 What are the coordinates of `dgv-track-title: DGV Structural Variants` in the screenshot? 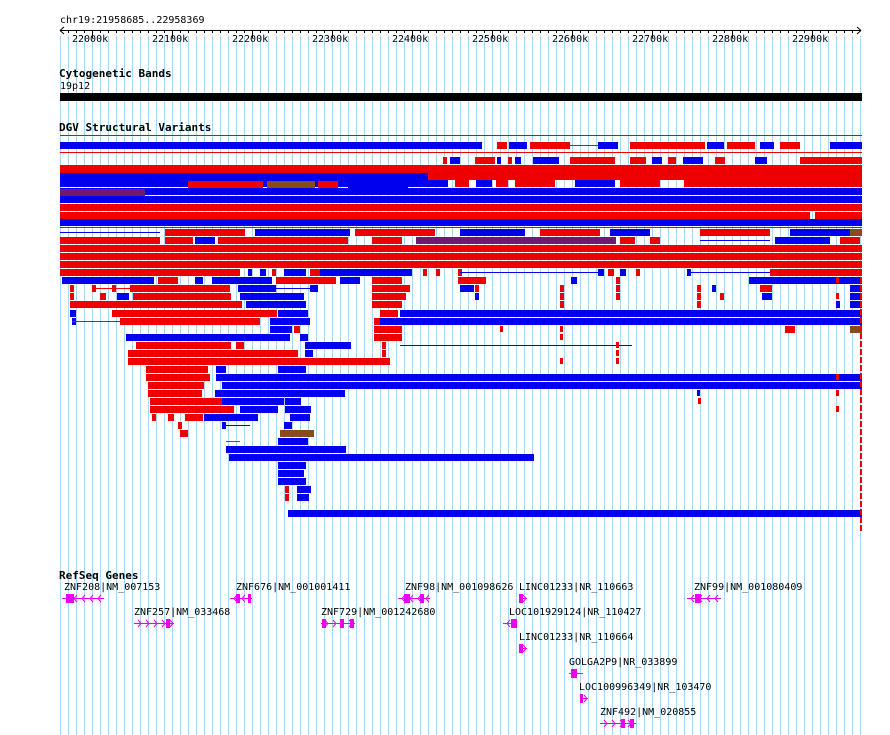 It's located at (135, 127).